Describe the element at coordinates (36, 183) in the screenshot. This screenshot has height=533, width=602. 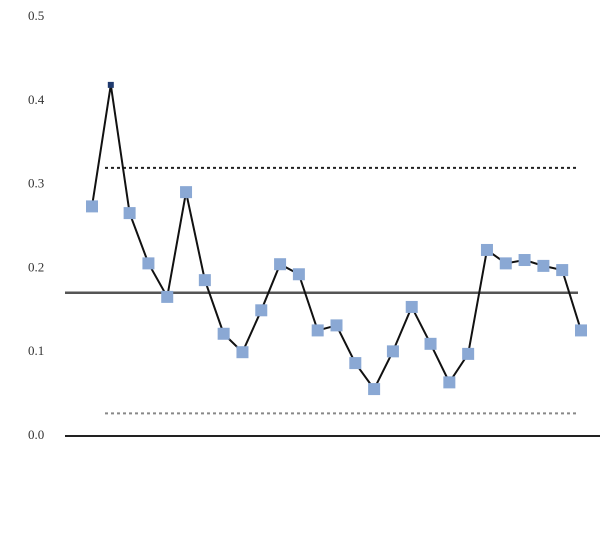
I see `y-tick-label: 0.3` at that location.